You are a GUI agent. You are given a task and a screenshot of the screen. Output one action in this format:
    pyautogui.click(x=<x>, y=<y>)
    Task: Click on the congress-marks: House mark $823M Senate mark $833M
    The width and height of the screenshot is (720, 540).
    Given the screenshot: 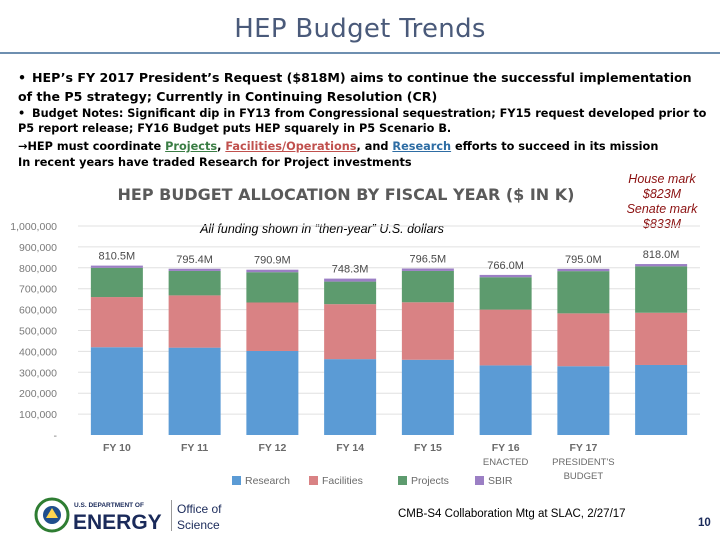 What is the action you would take?
    pyautogui.click(x=662, y=202)
    